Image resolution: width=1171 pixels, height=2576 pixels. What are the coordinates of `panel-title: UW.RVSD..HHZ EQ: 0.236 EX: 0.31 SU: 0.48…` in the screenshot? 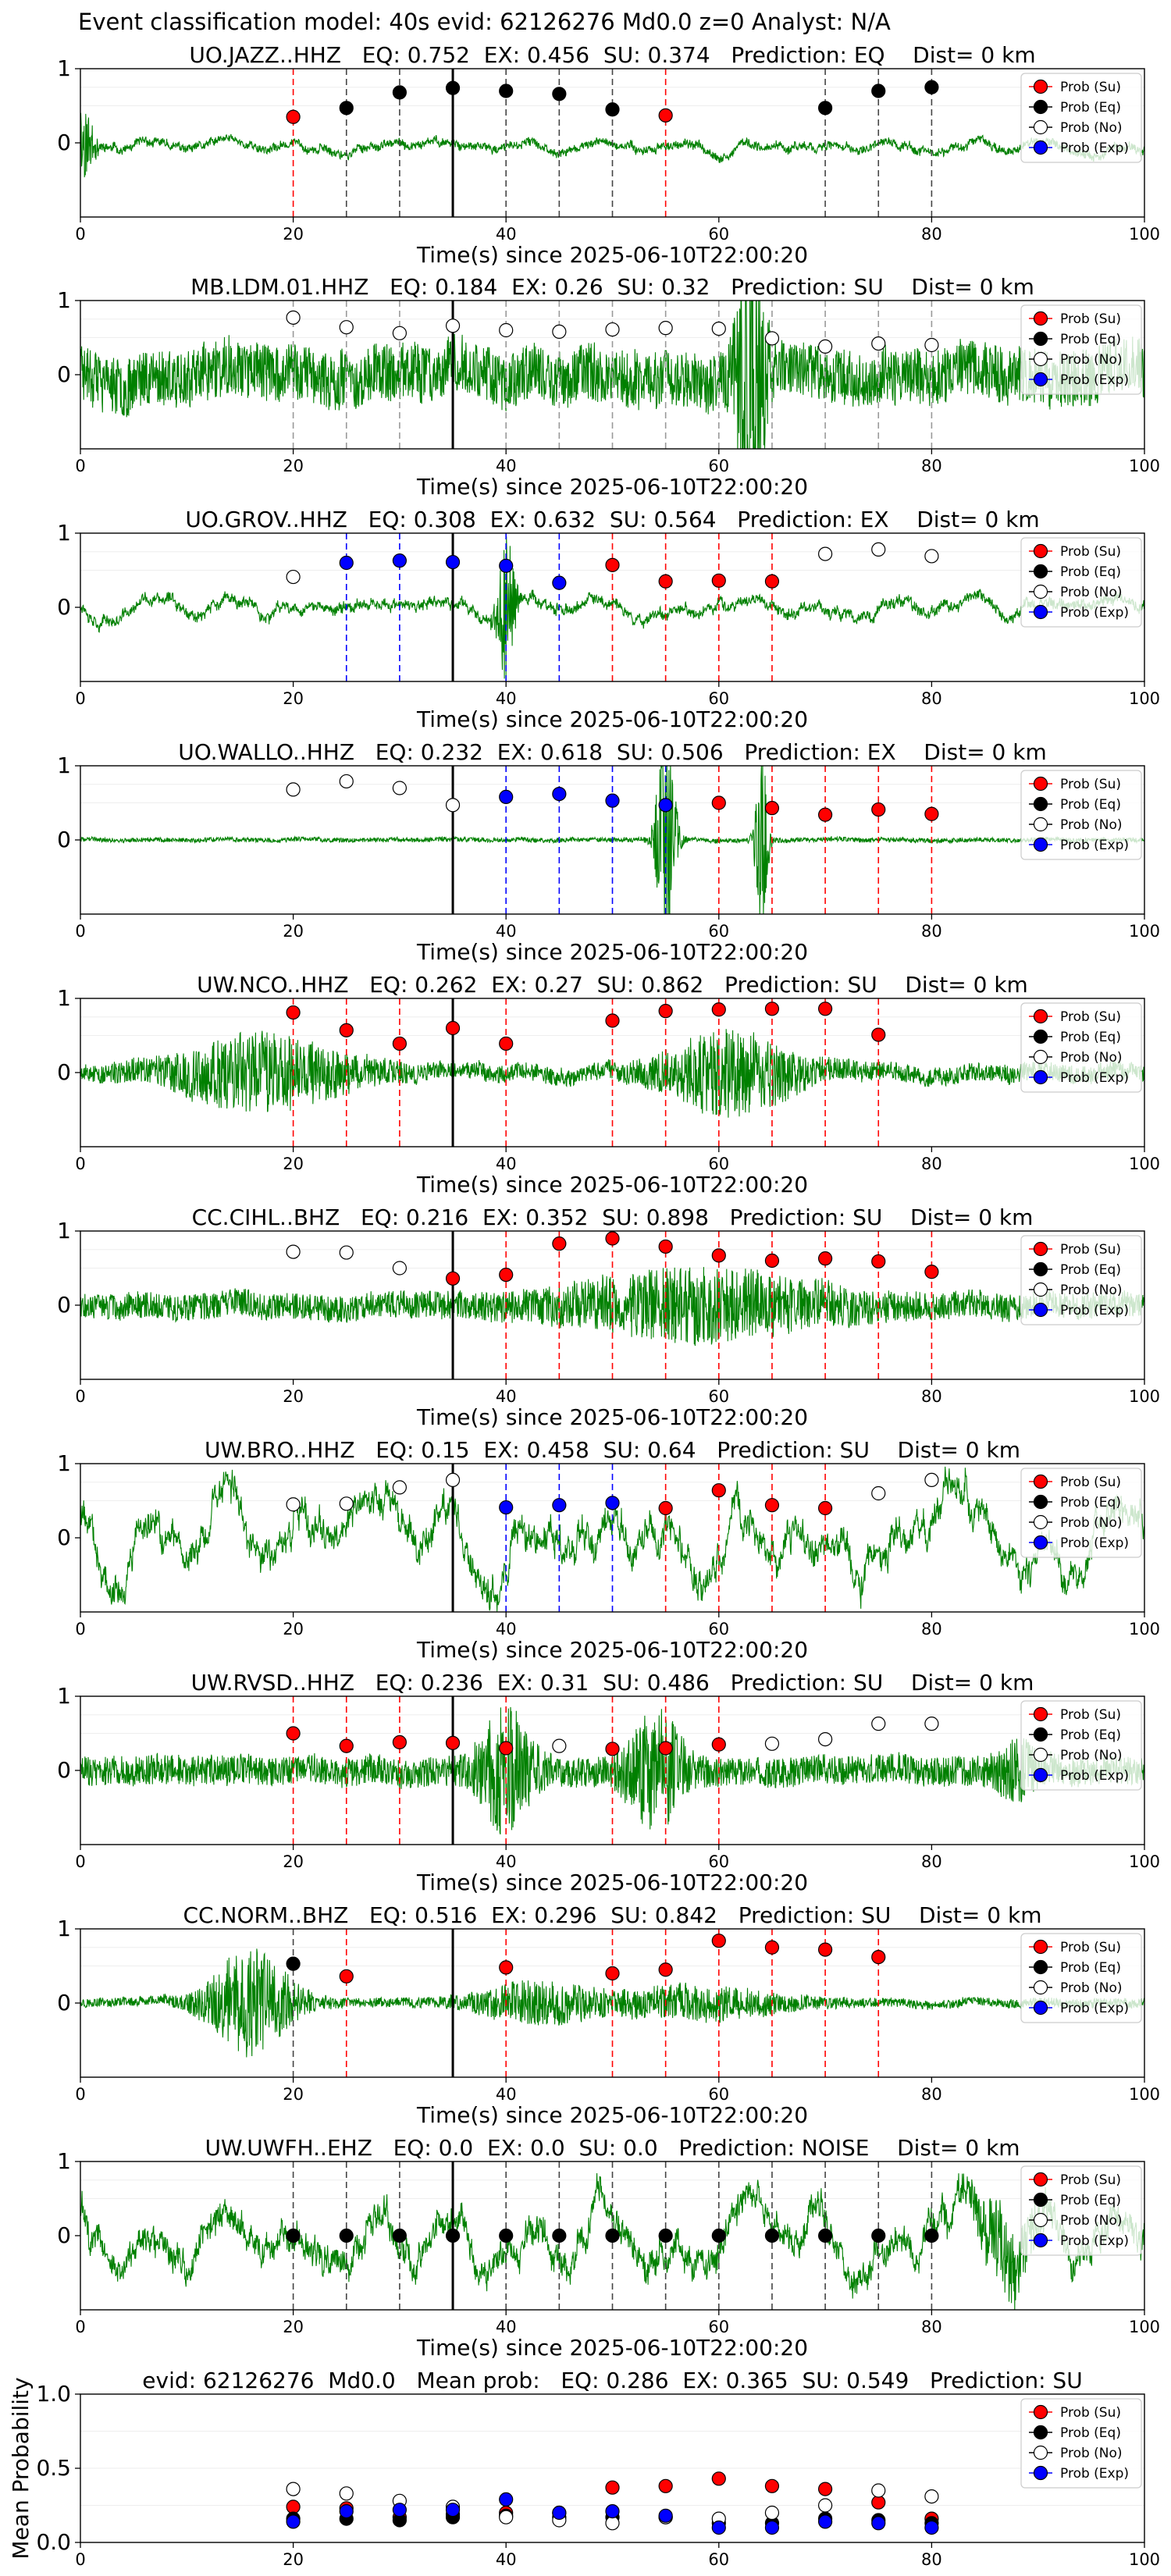 It's located at (612, 1682).